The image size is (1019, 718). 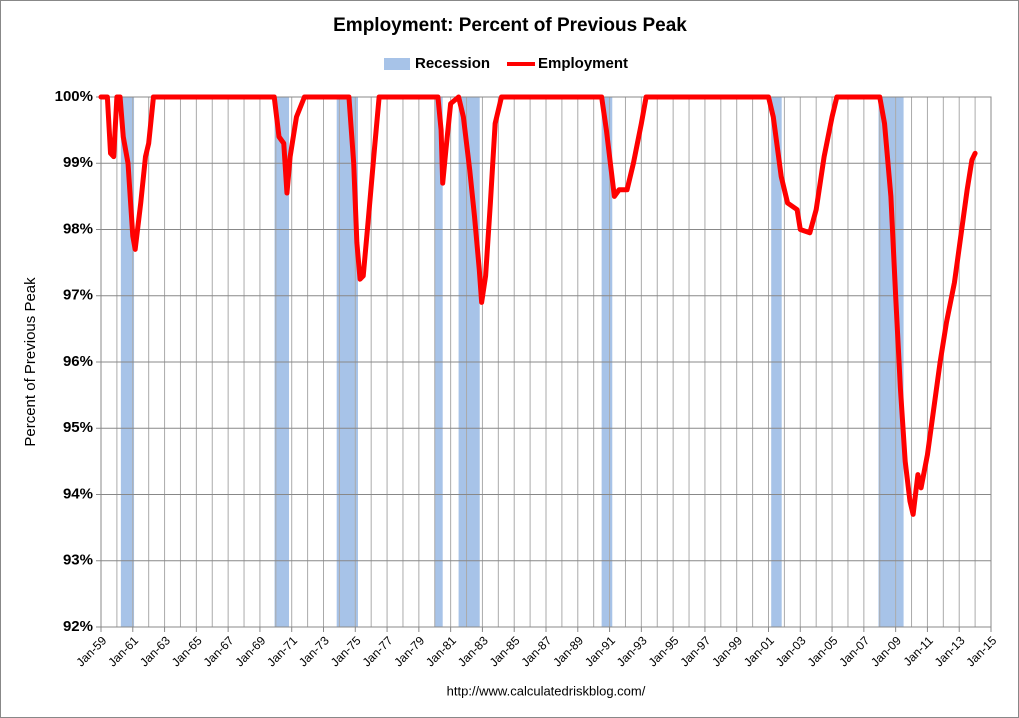 What do you see at coordinates (78, 162) in the screenshot?
I see `y-tick-label: 99%` at bounding box center [78, 162].